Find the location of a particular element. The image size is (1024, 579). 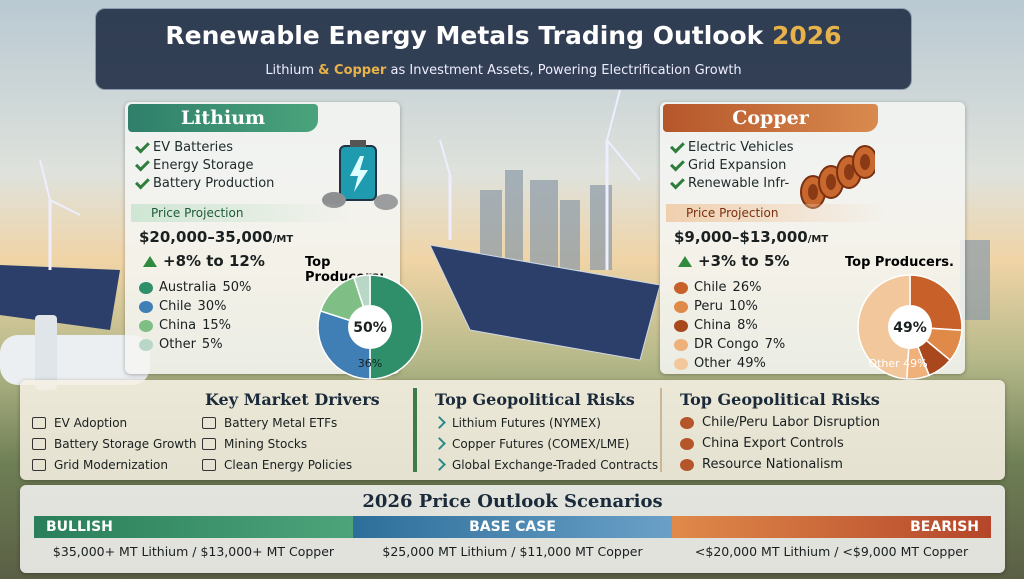

instrument-text: Lithium Futures (NYMEX) is located at coordinates (526, 422).